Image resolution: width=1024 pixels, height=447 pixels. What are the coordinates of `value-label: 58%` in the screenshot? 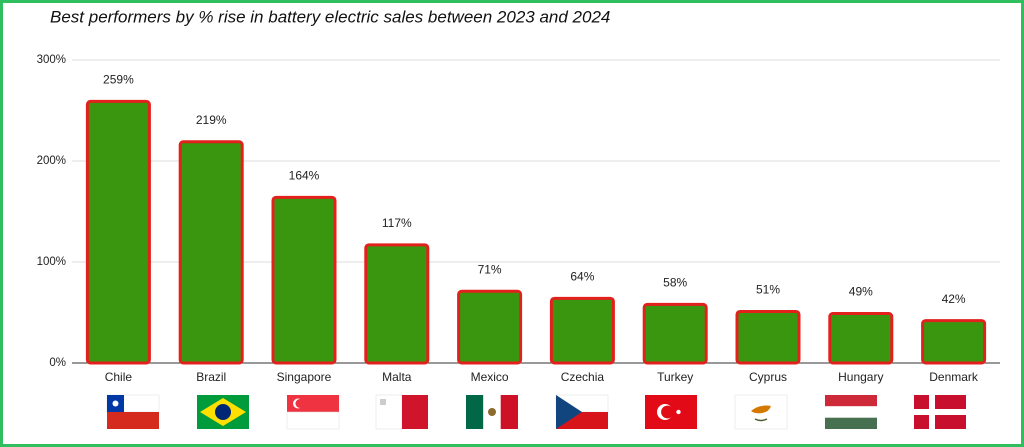 It's located at (675, 283).